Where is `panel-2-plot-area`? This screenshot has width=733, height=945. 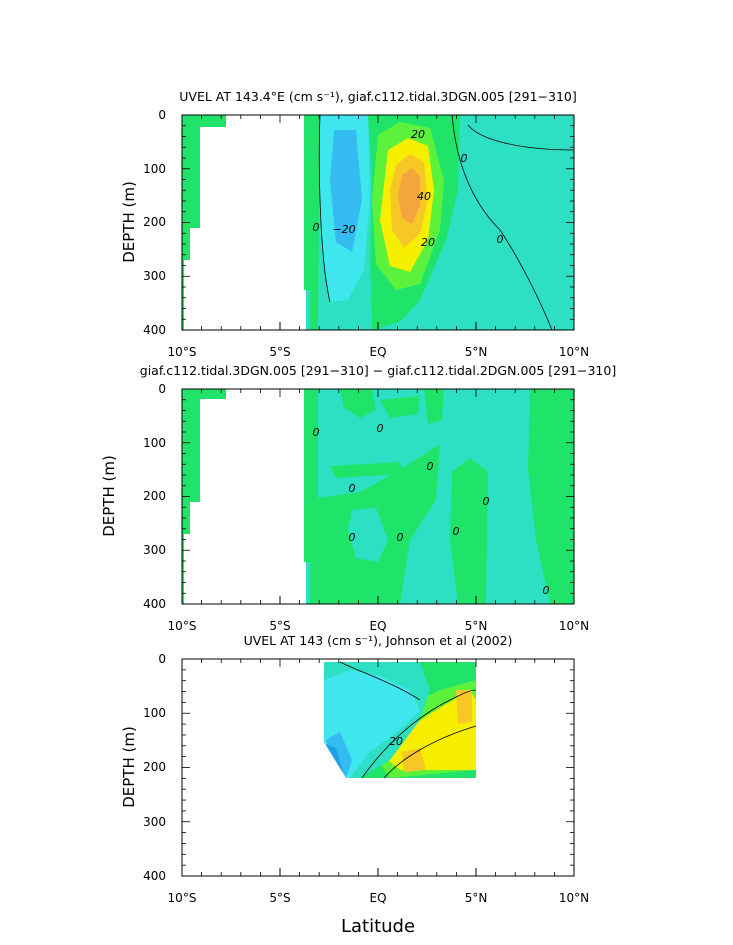 panel-2-plot-area is located at coordinates (378, 496).